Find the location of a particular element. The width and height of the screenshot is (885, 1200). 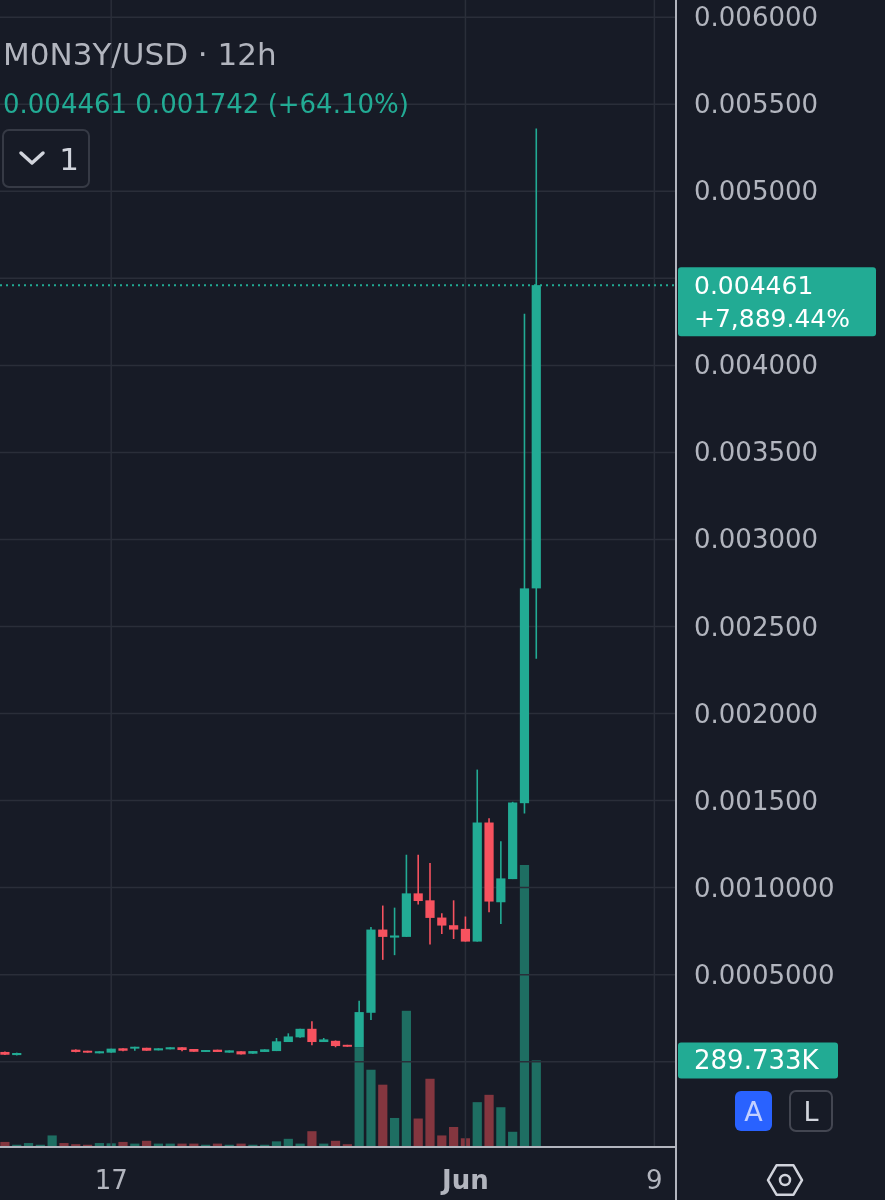

y-tick-label: 0.005500 is located at coordinates (756, 104).